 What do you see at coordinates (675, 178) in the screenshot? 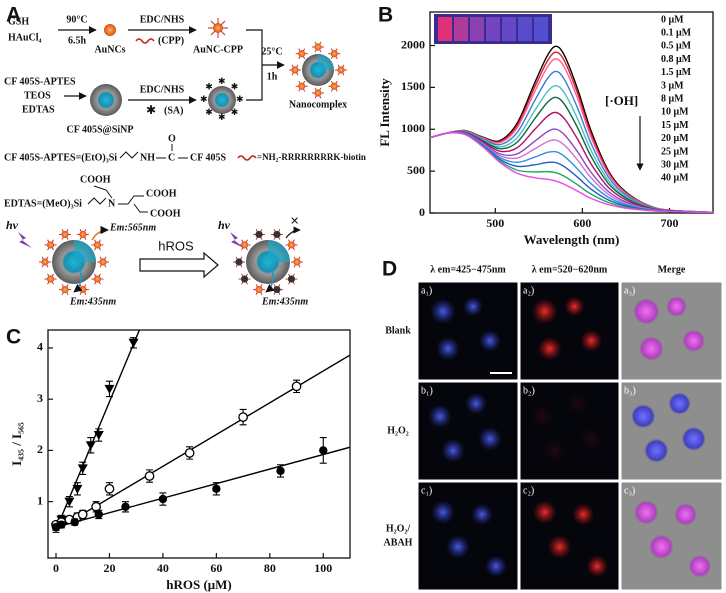
I see `legend-label: 40 μM` at bounding box center [675, 178].